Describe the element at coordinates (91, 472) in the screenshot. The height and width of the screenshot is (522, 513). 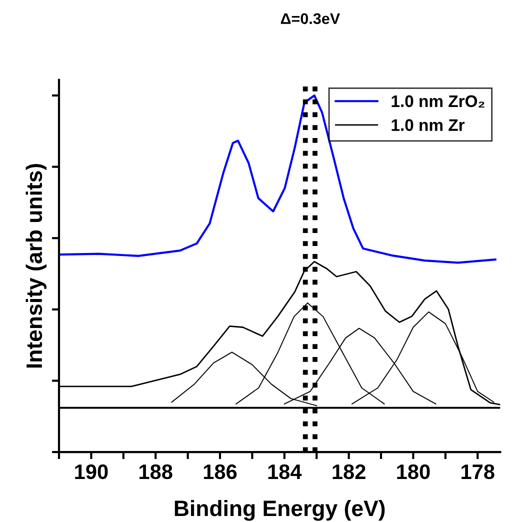
I see `x-tick-label: 190` at that location.